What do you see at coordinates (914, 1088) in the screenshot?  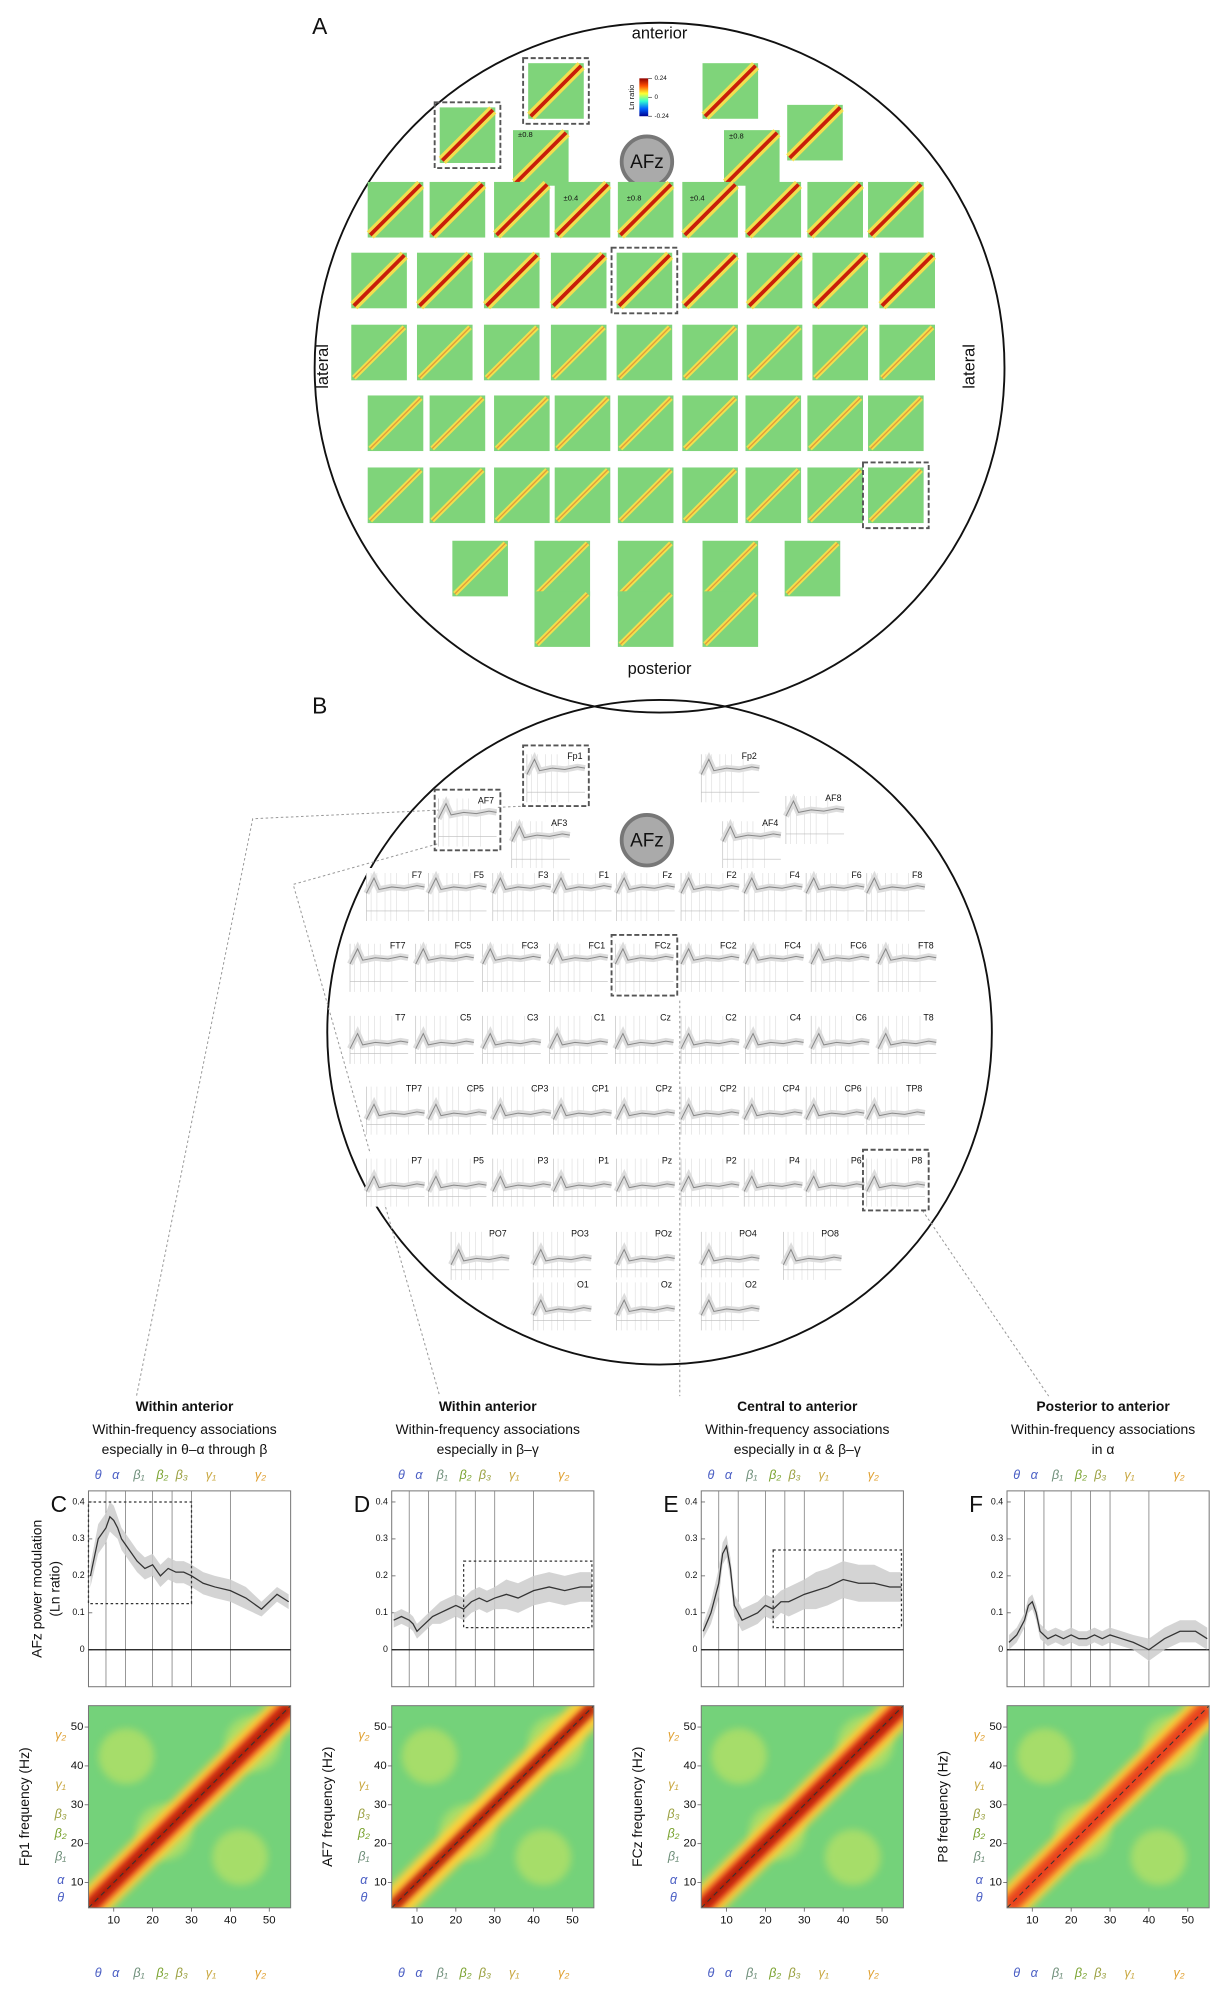 I see `electrode-label: TP8` at bounding box center [914, 1088].